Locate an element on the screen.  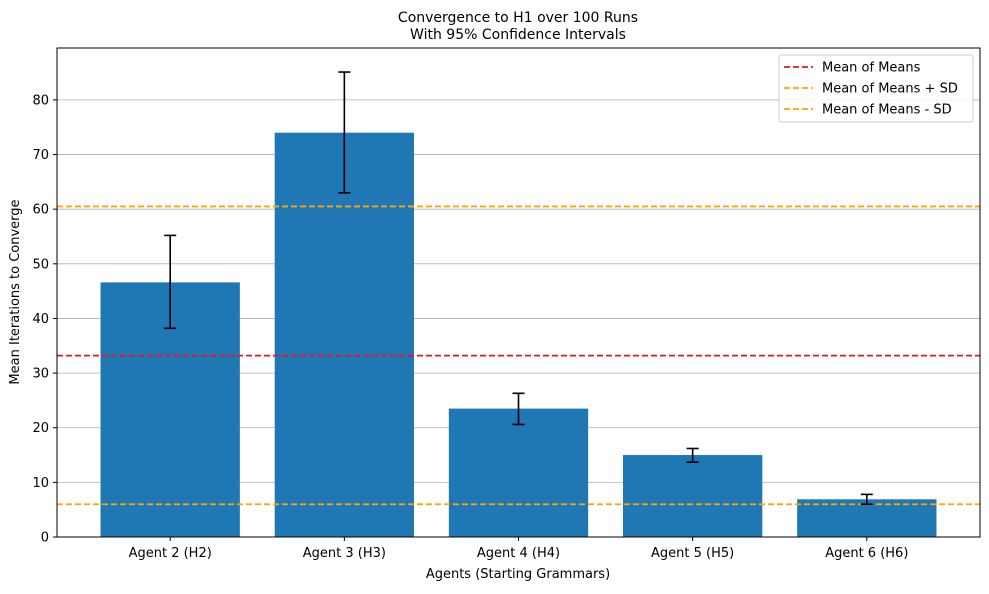
y-tick-label: 40 is located at coordinates (40, 319).